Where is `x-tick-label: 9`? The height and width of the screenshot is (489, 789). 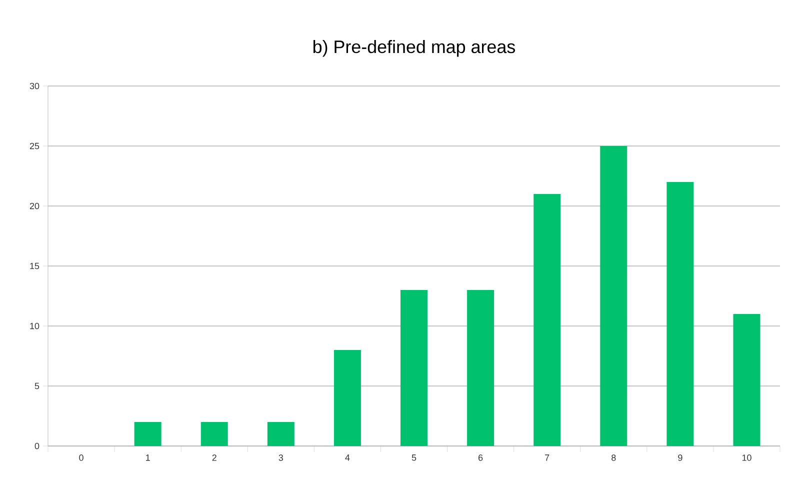
x-tick-label: 9 is located at coordinates (680, 457).